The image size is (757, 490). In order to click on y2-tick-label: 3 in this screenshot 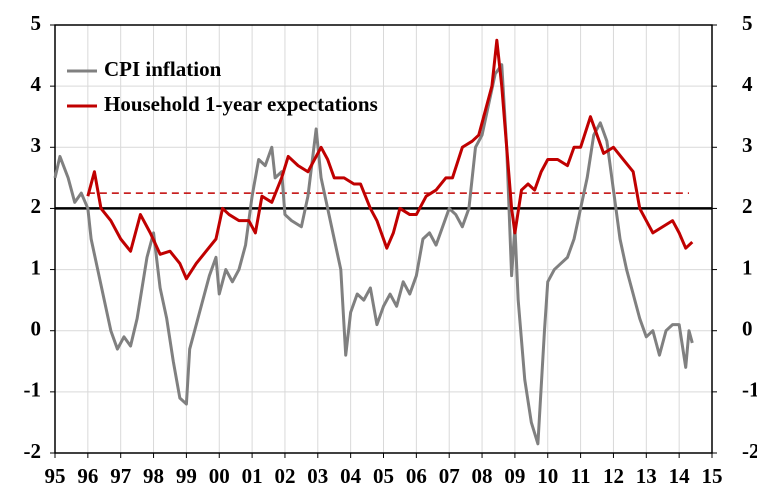, I will do `click(747, 145)`.